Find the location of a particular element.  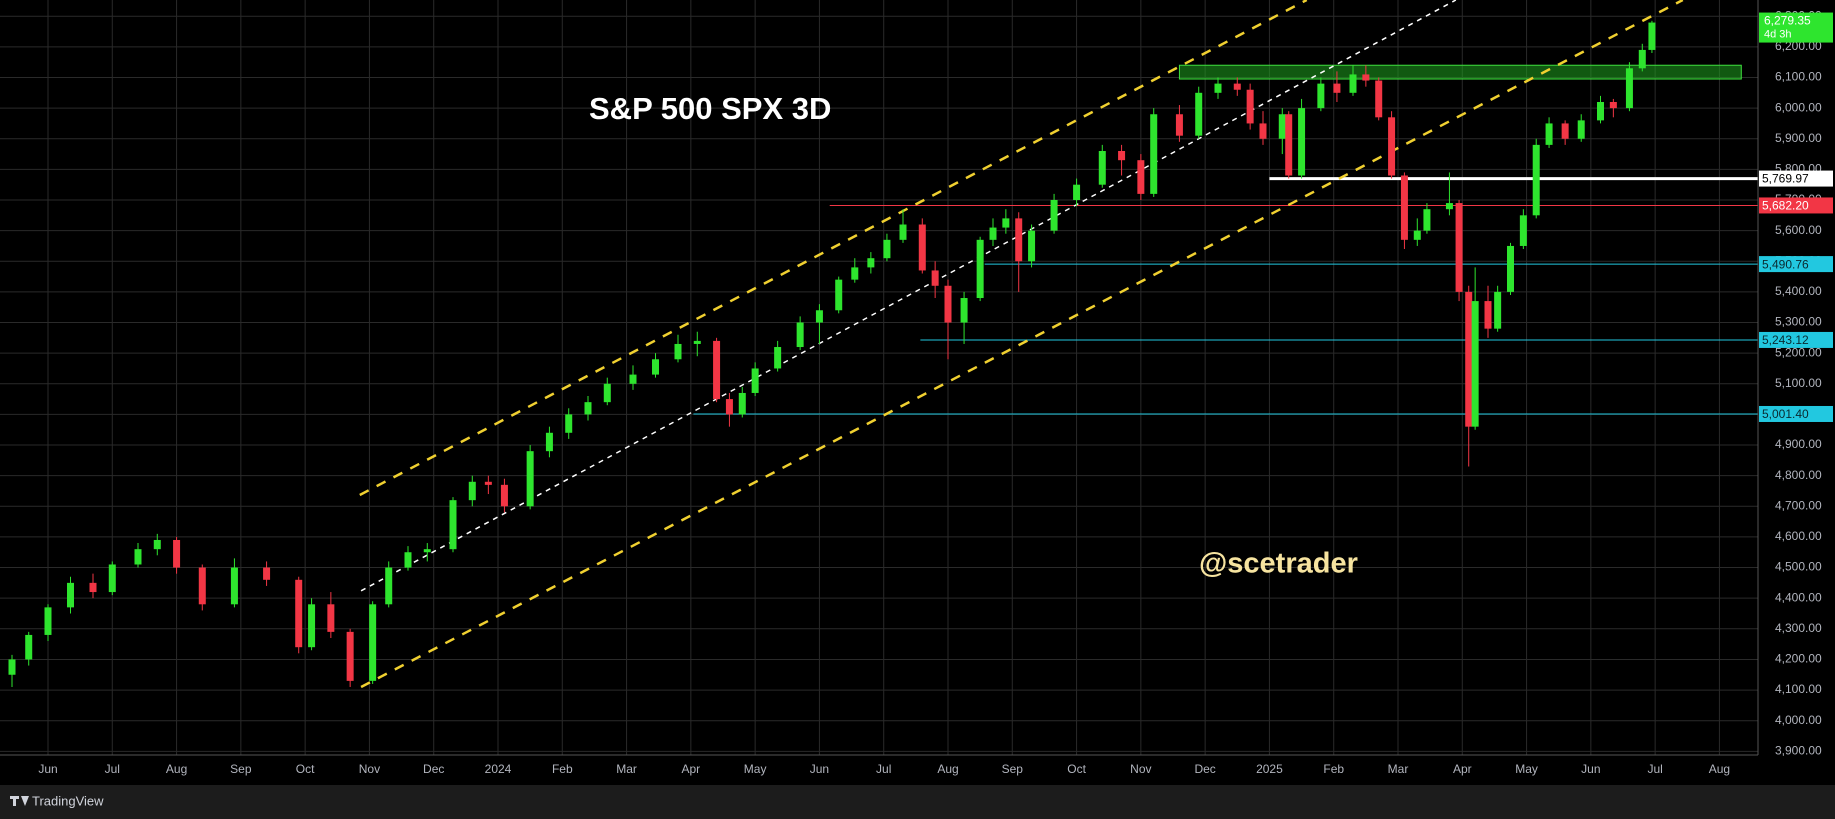

x-tick-label: Oct is located at coordinates (305, 769).